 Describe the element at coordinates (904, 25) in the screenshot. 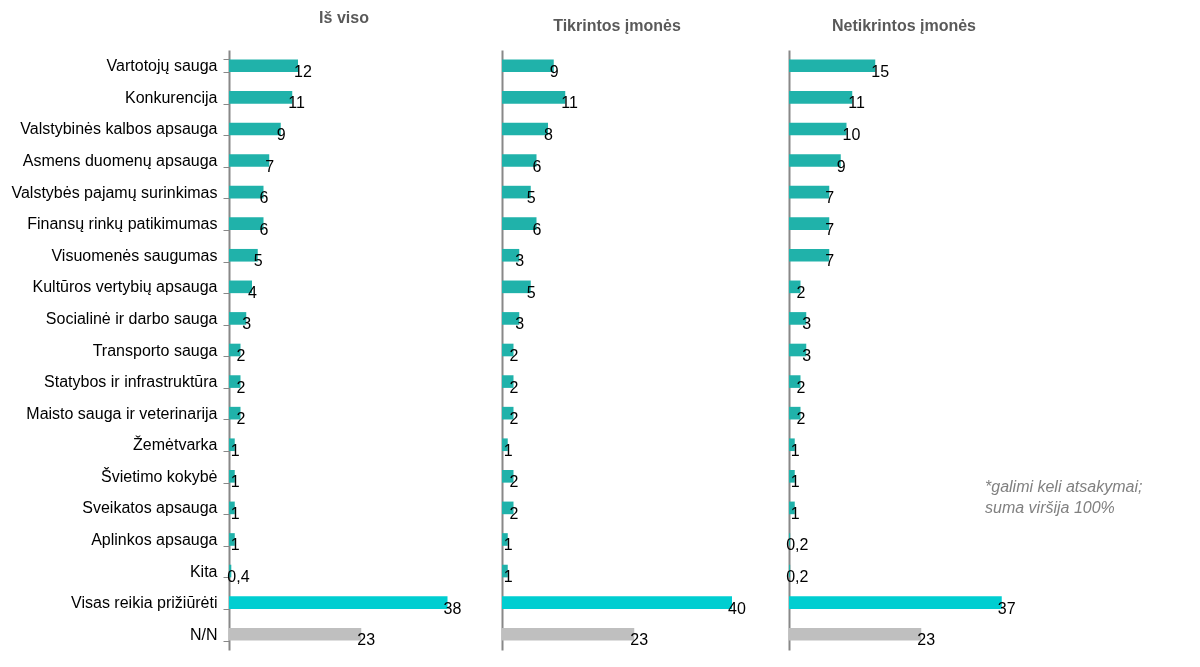

I see `chart-title: Netikrintos įmonės` at that location.